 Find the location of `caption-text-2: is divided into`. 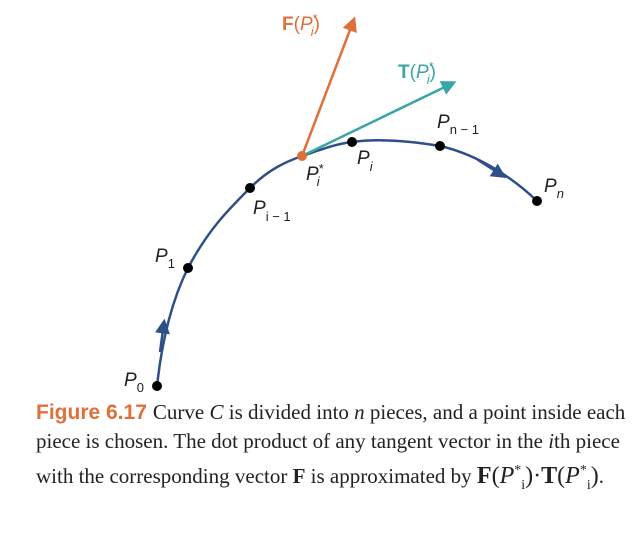

caption-text-2: is divided into is located at coordinates (289, 412).